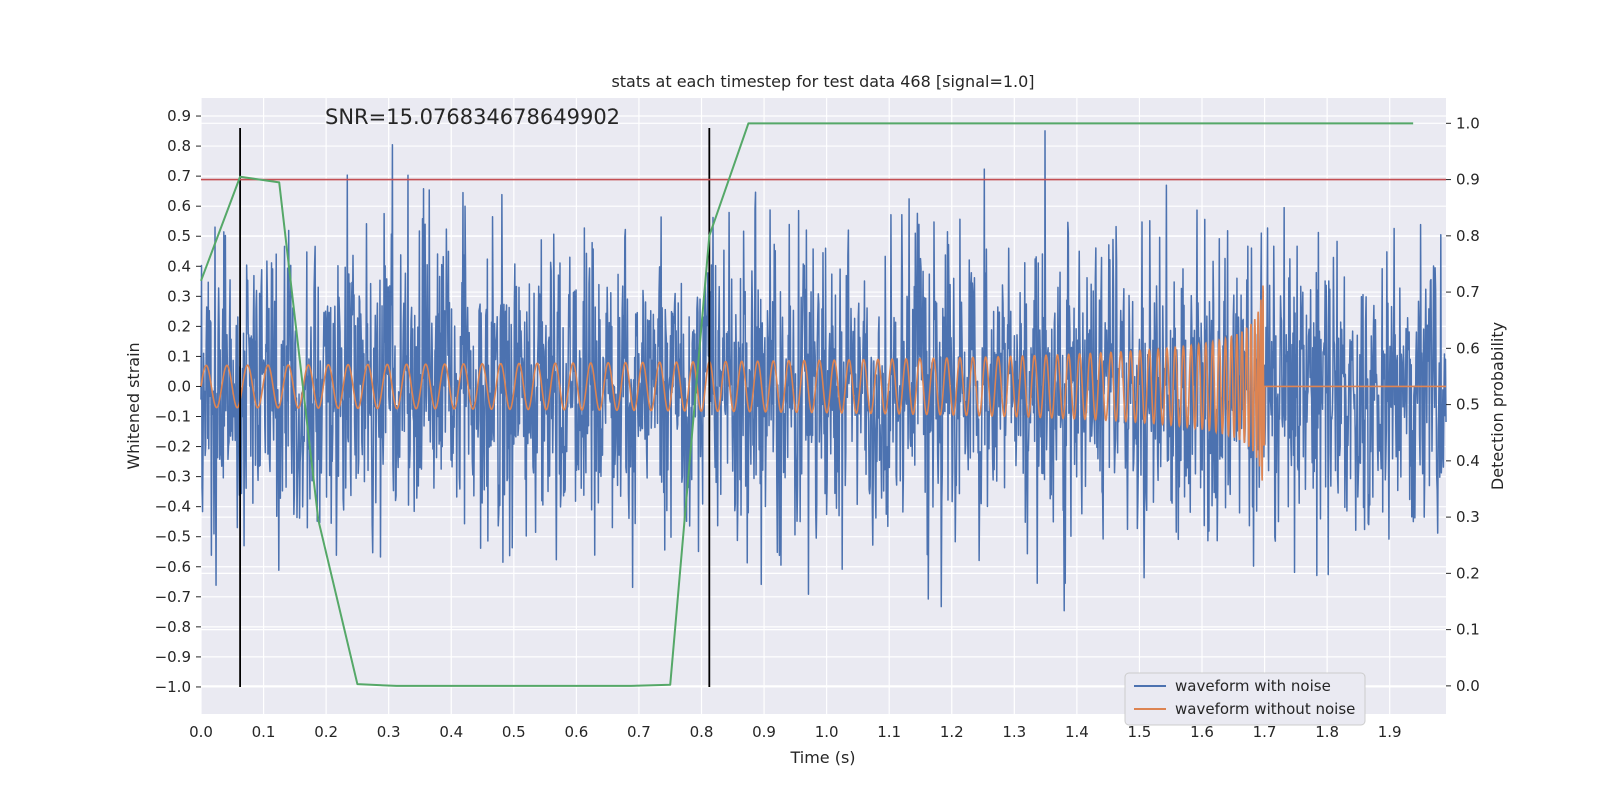 Image resolution: width=1600 pixels, height=800 pixels. I want to click on y-left-tick-label: 0.0, so click(179, 386).